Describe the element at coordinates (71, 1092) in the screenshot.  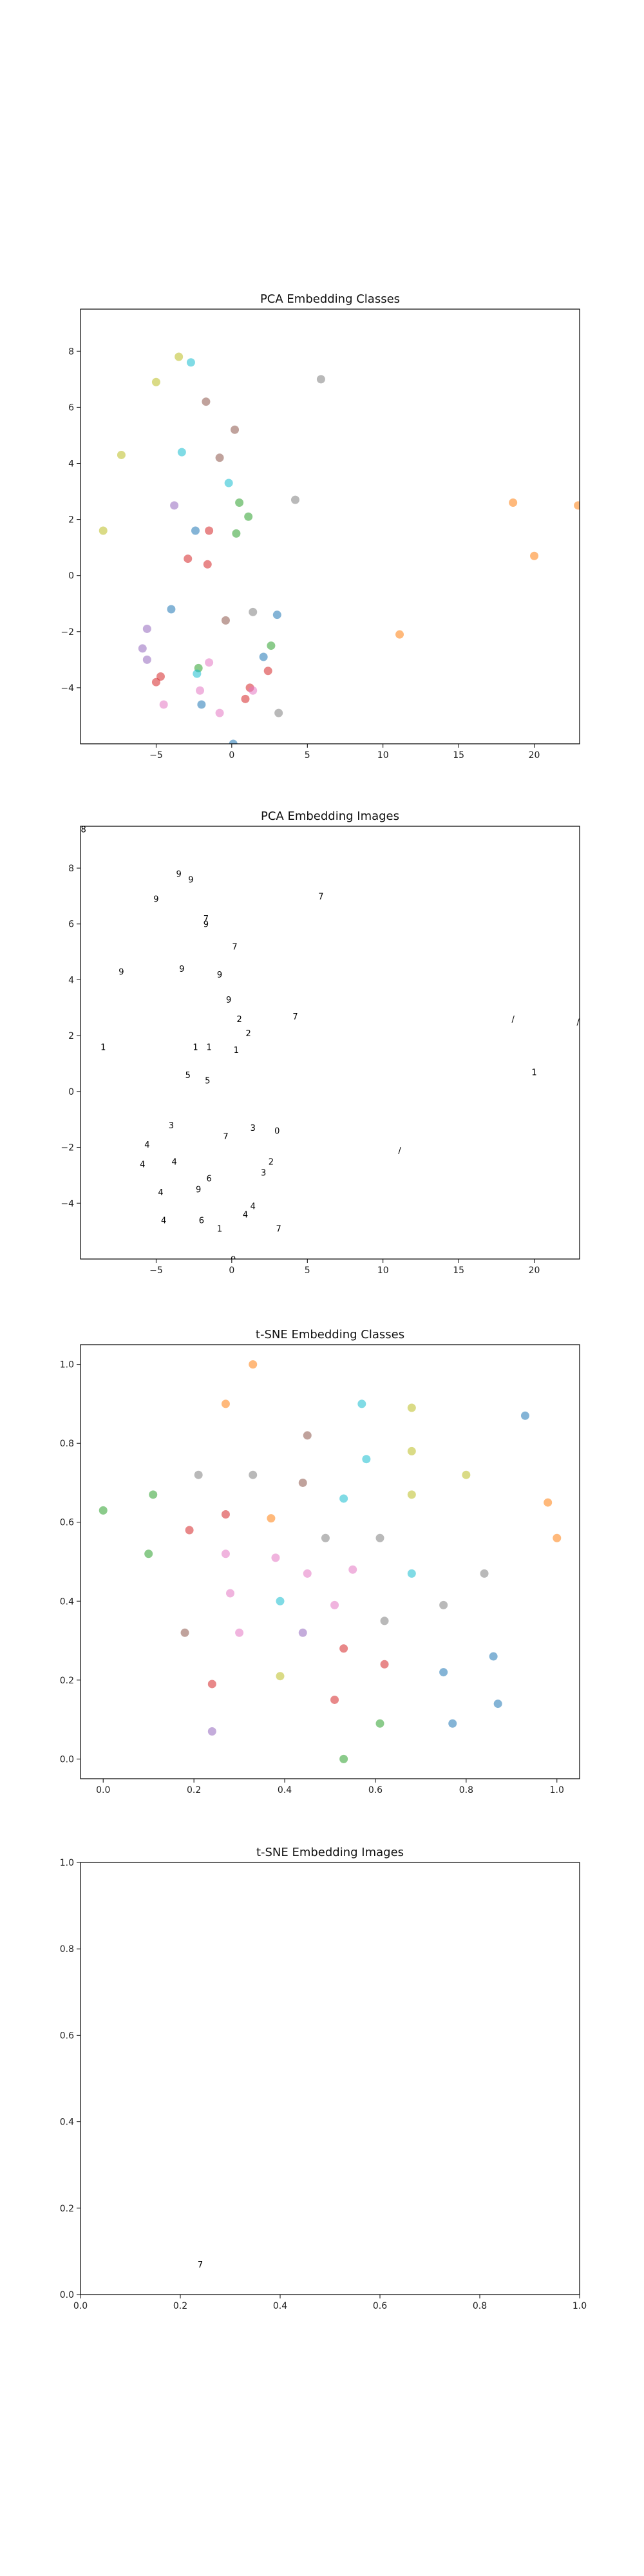
I see `y-tick-label: 0` at that location.